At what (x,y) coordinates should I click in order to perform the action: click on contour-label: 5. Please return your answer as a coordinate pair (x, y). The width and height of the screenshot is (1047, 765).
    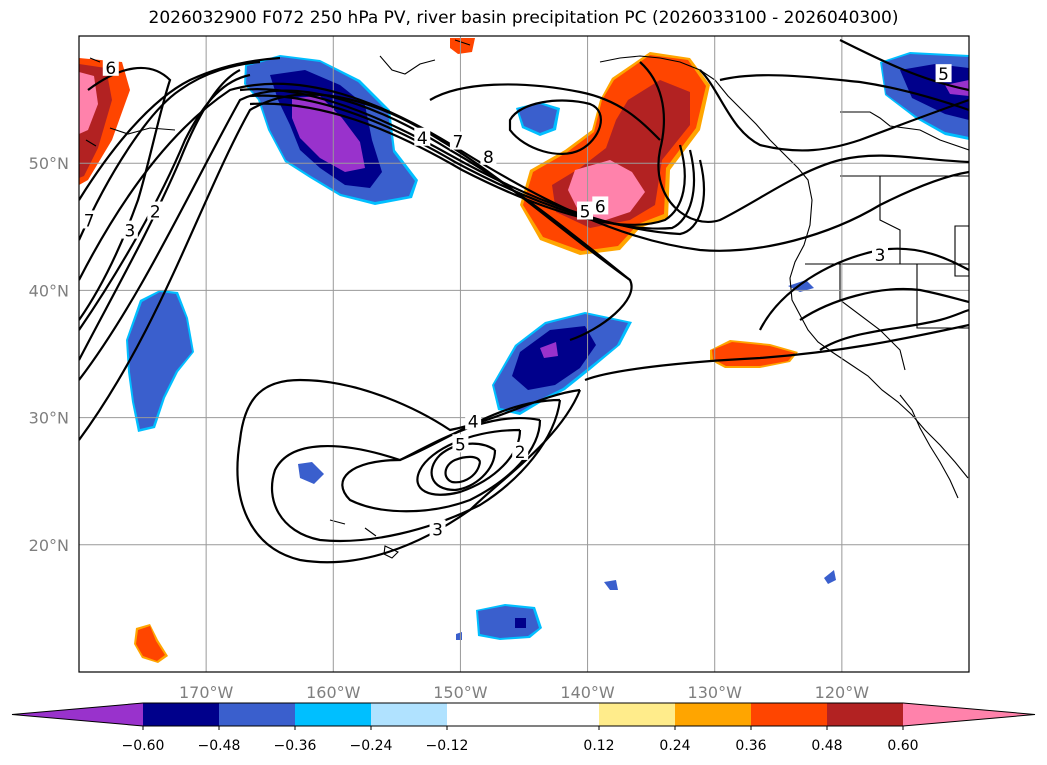
    Looking at the image, I should click on (943, 75).